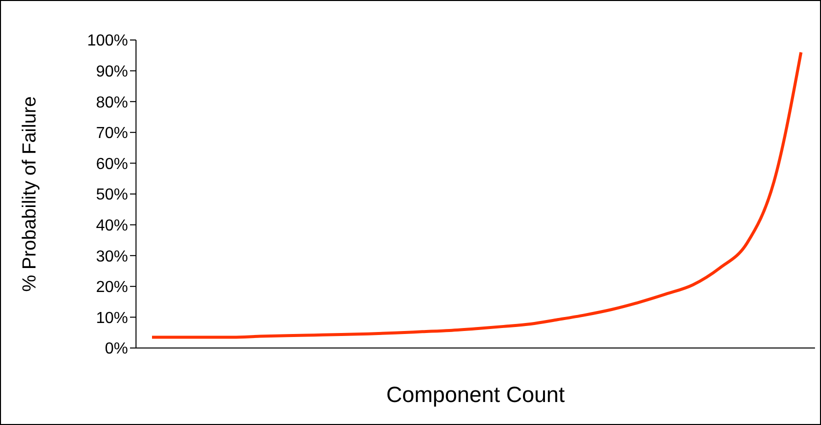 Image resolution: width=821 pixels, height=425 pixels. I want to click on y-tick-label: 100%, so click(107, 41).